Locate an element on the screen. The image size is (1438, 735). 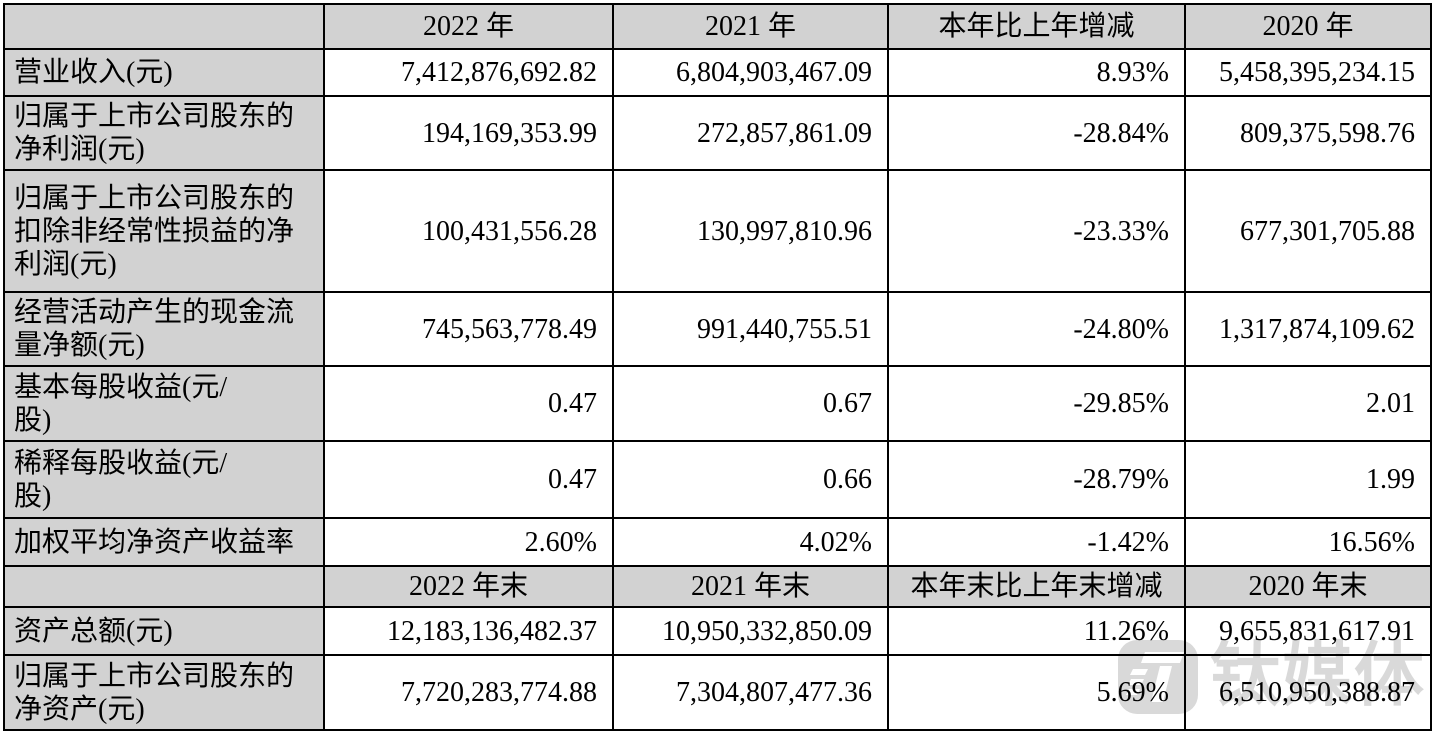
row-label: 加权平均净资产收益率 is located at coordinates (164, 542).